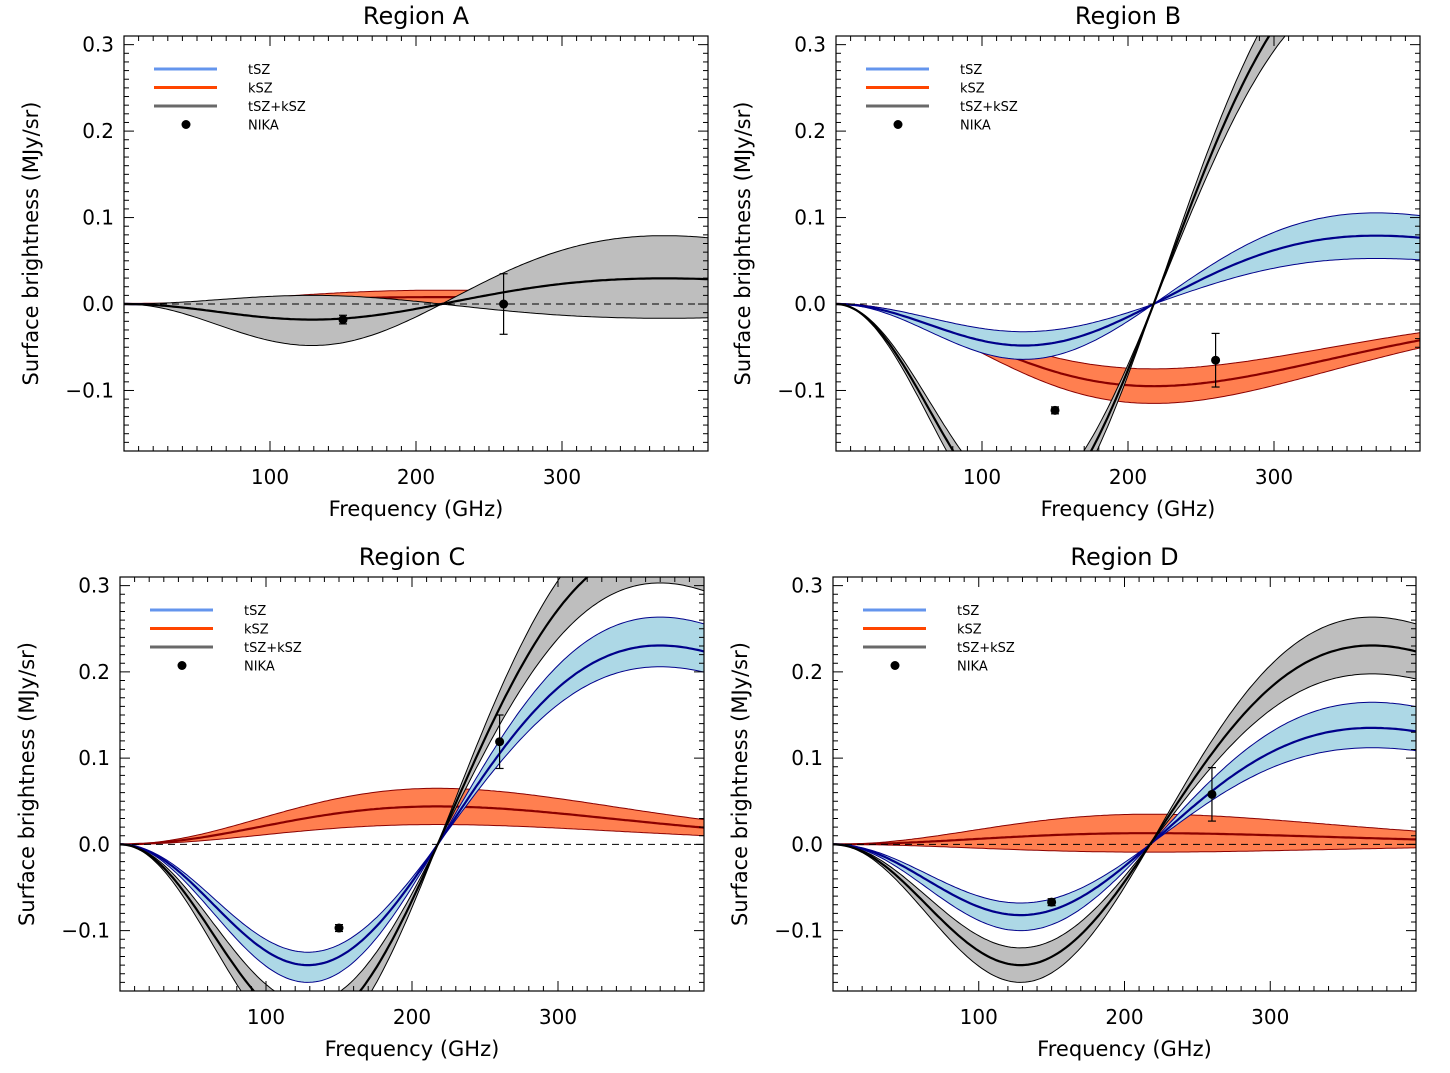 This screenshot has height=1073, width=1450. I want to click on plot-area, so click(1124, 799).